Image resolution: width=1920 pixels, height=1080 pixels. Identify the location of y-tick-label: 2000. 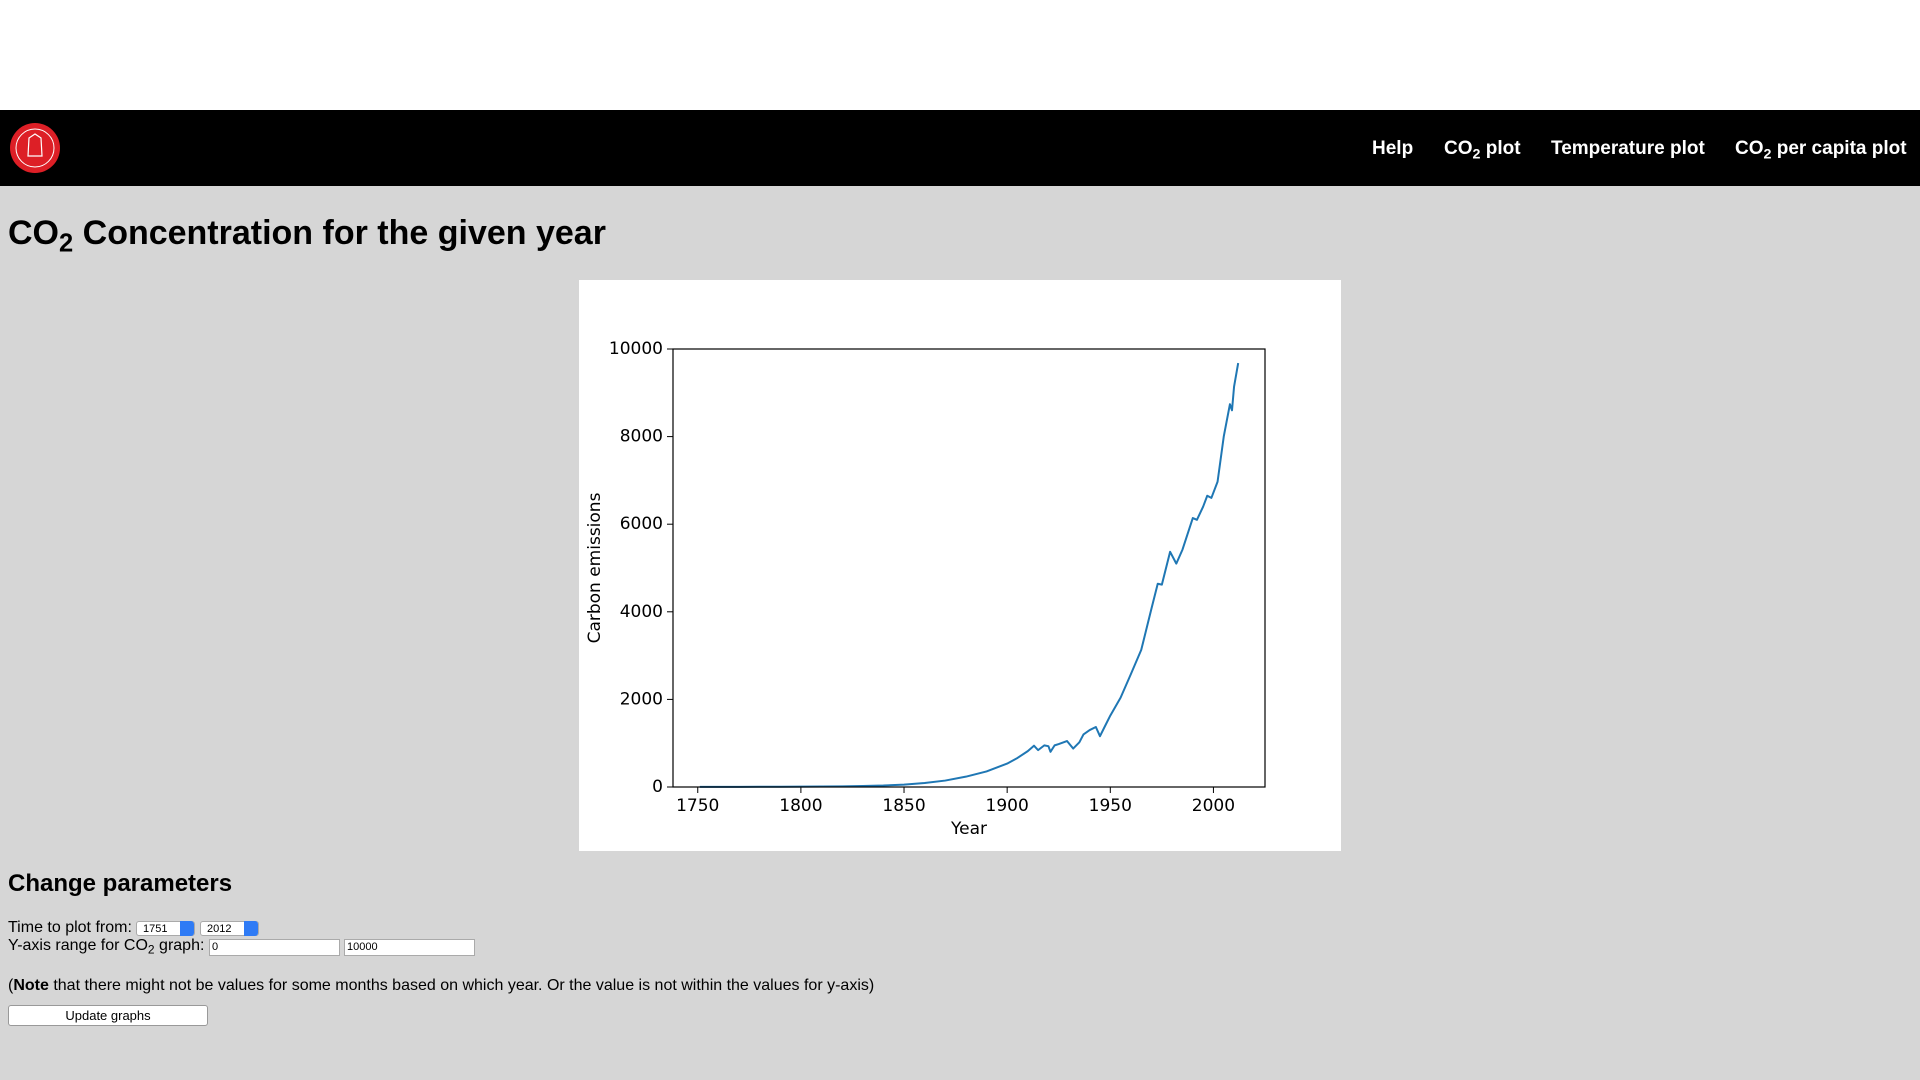
(641, 699).